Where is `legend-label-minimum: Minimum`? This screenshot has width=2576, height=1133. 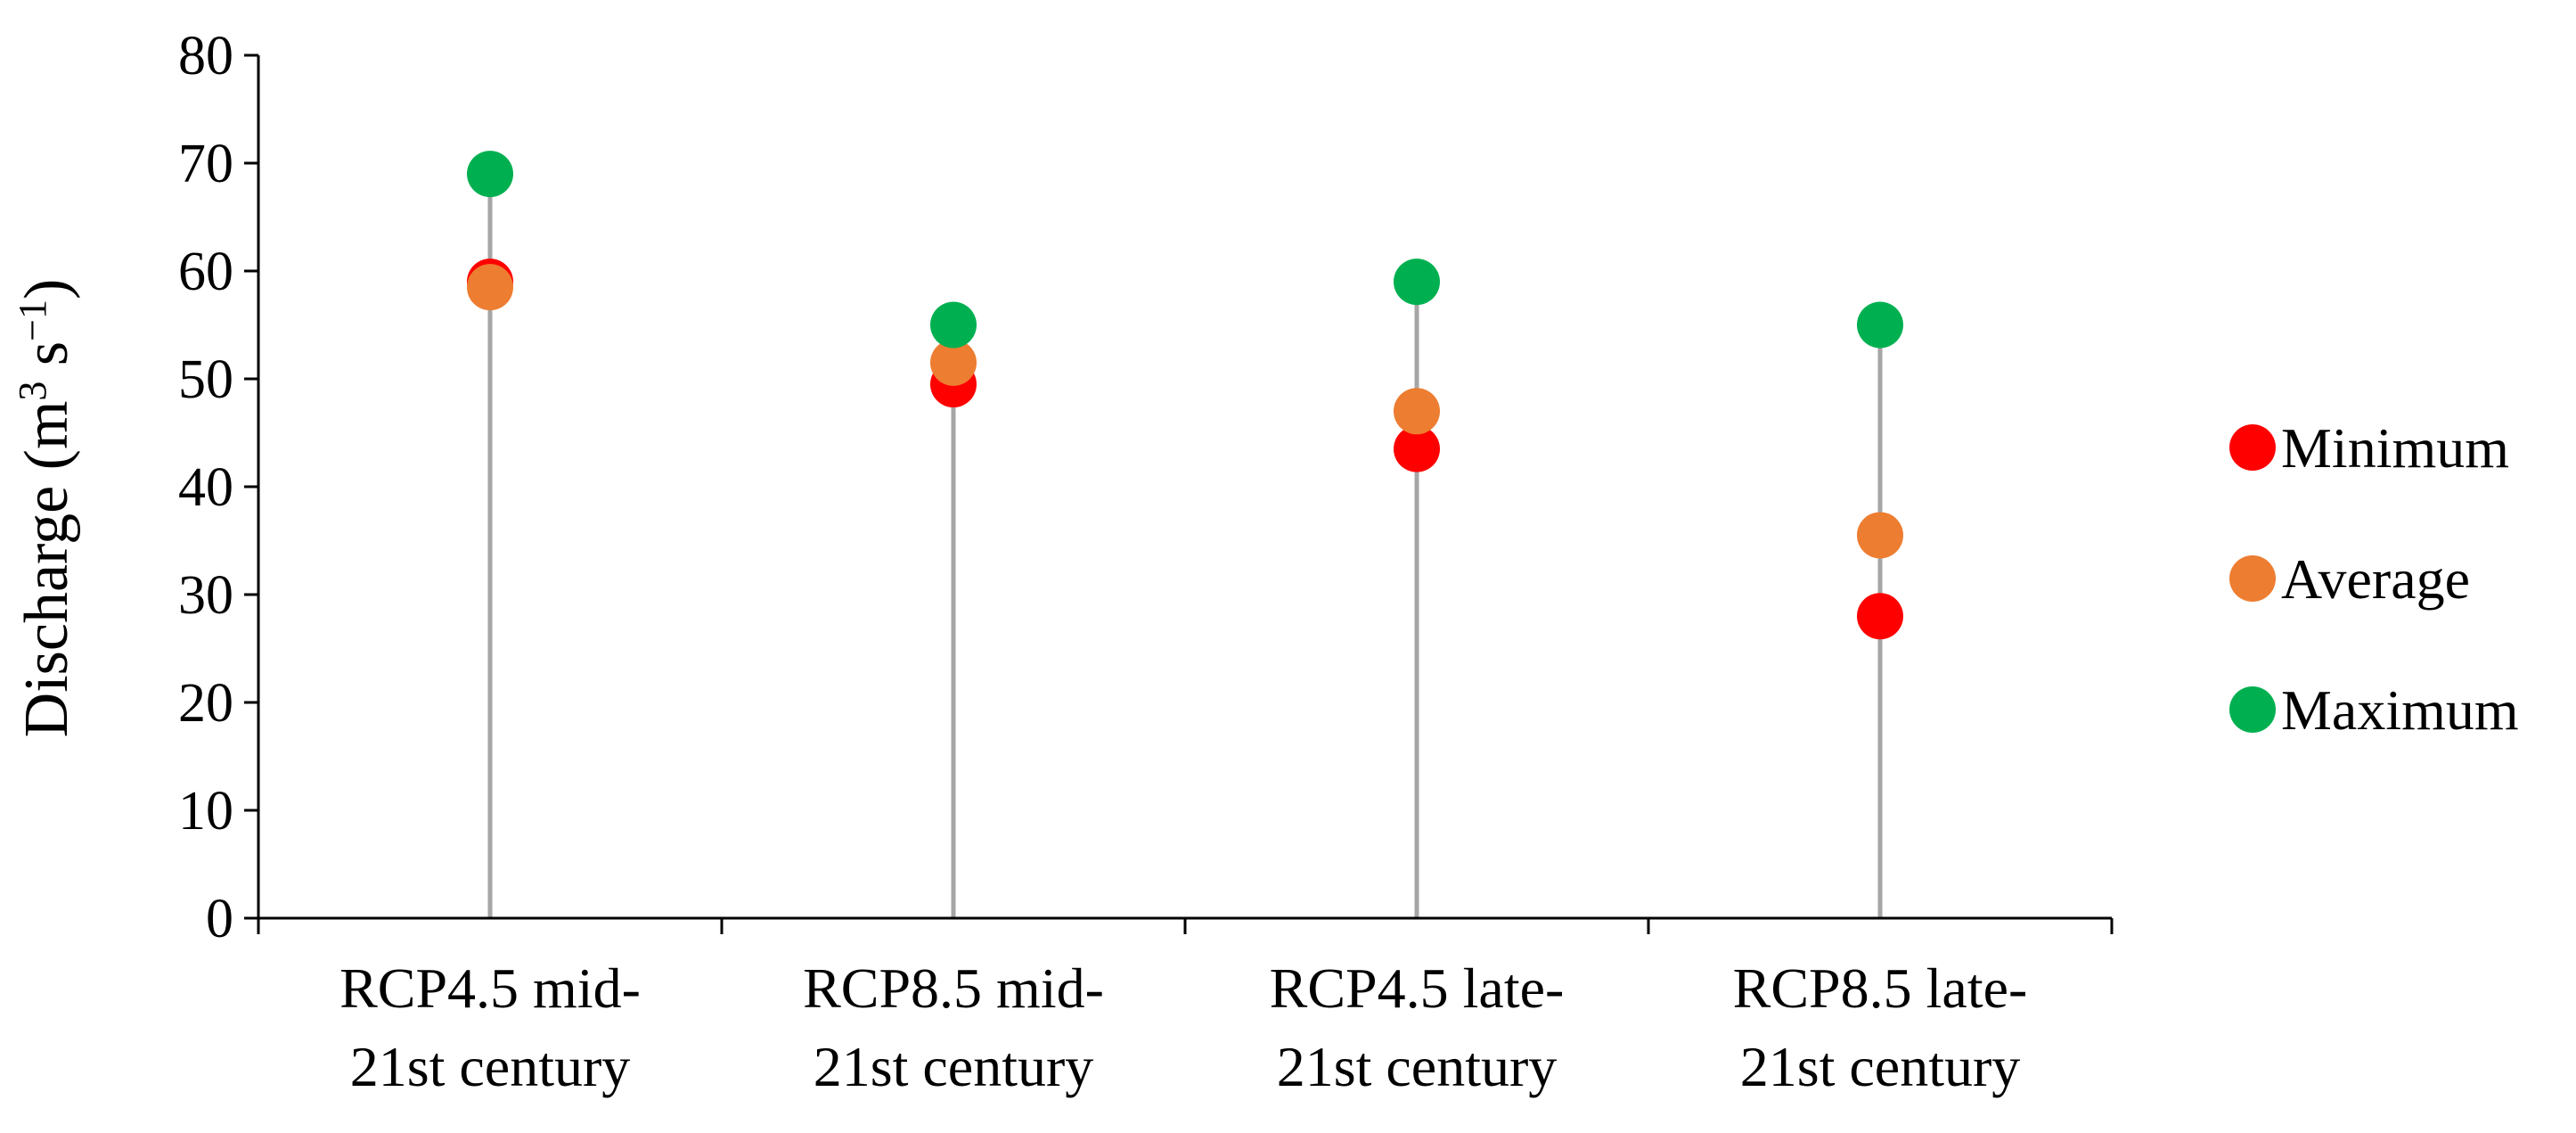 legend-label-minimum: Minimum is located at coordinates (2395, 448).